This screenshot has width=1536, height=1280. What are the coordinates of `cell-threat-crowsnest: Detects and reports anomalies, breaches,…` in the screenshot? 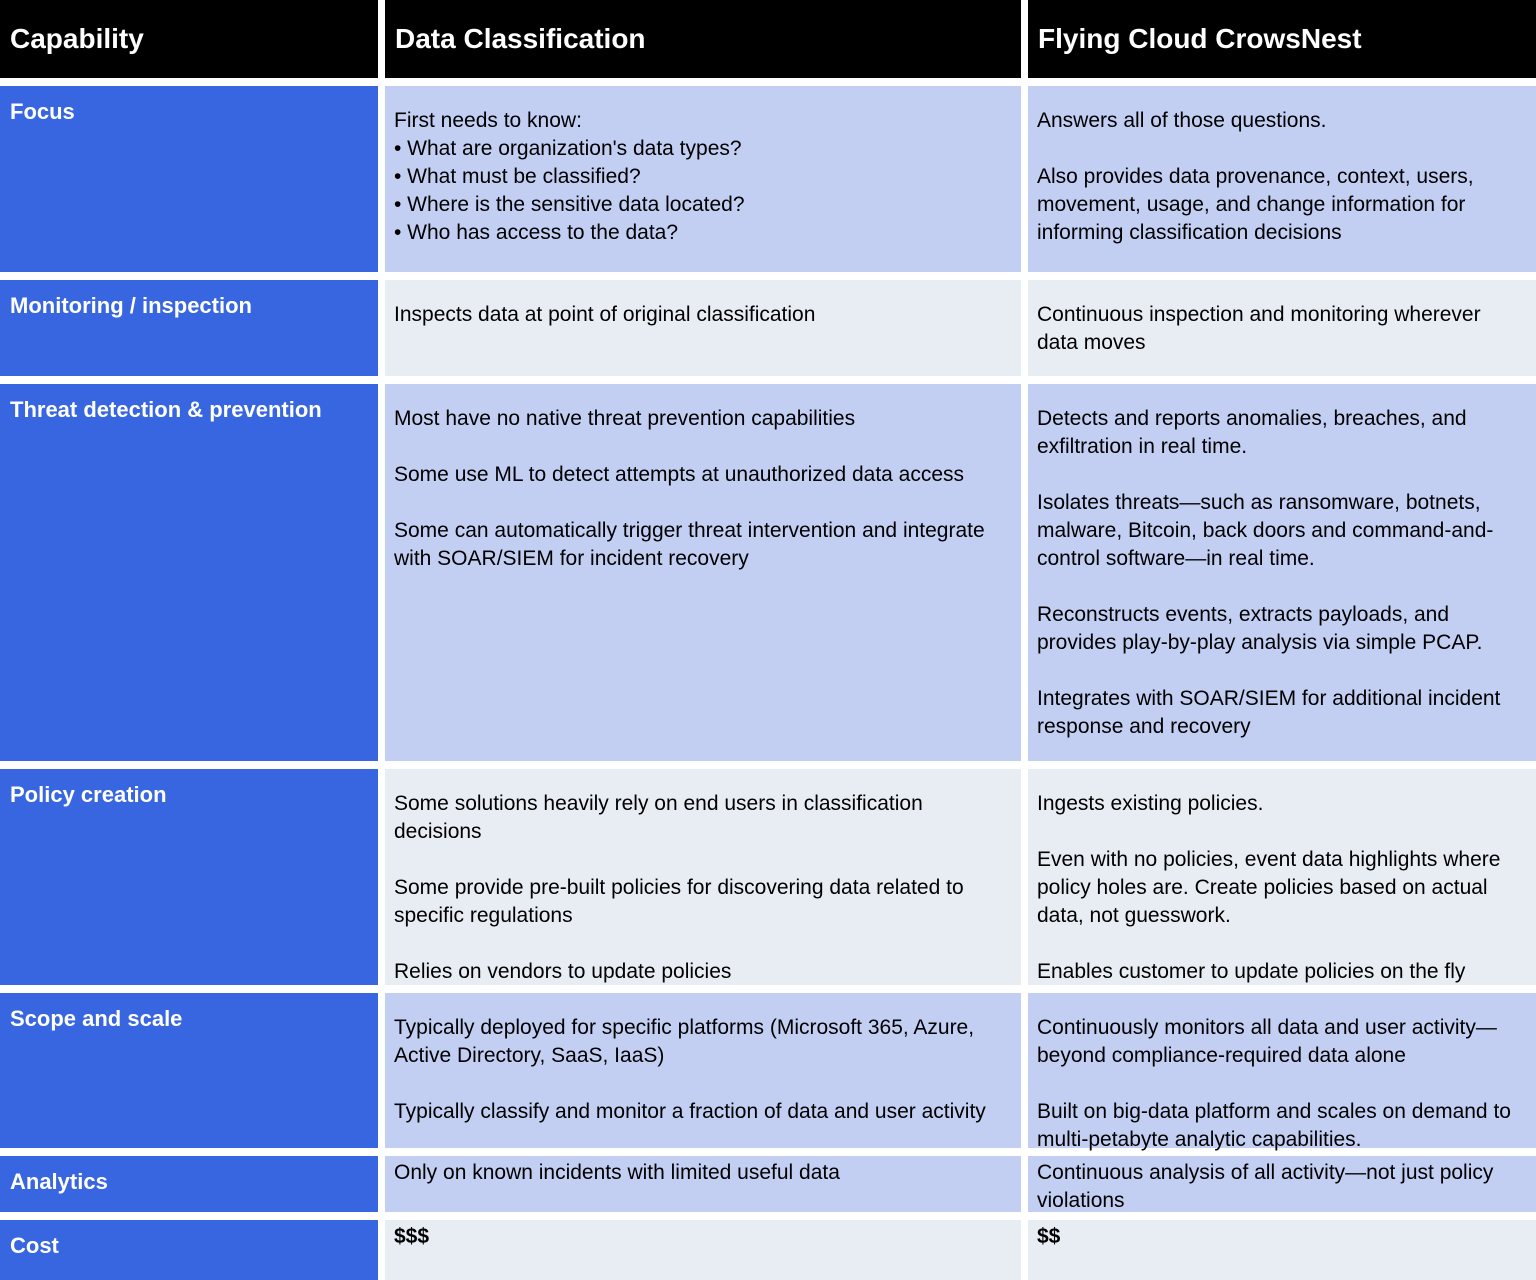 It's located at (1282, 572).